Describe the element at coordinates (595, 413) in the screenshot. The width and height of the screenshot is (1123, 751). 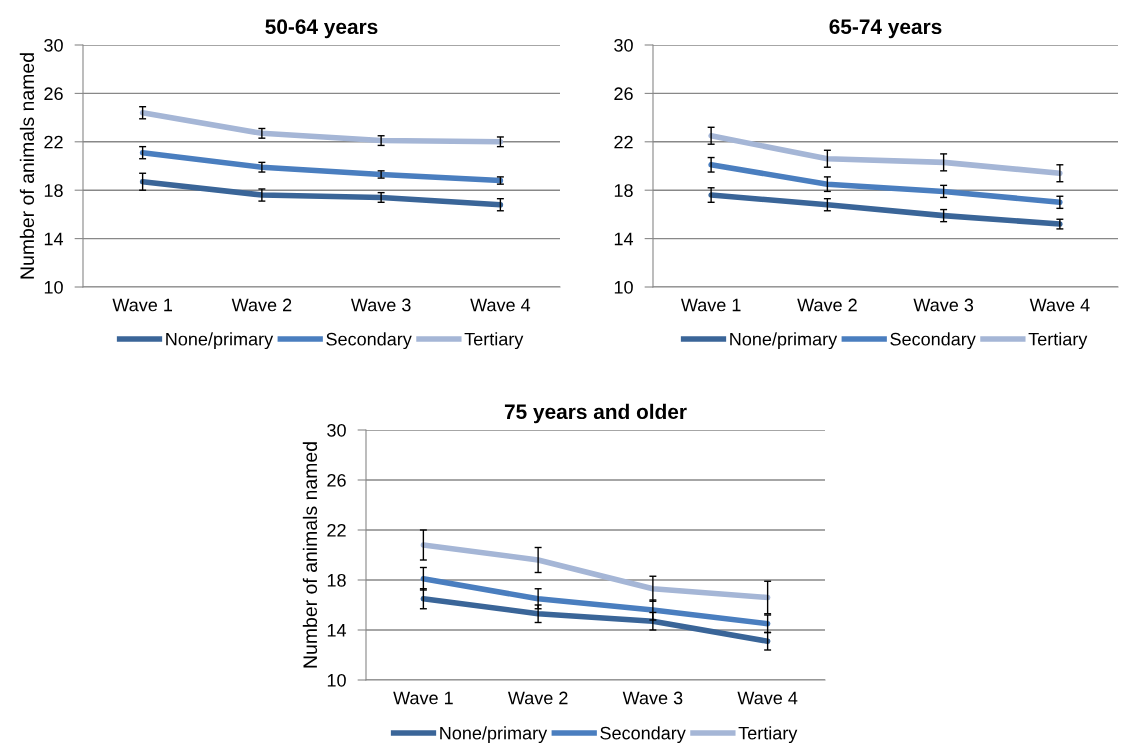
I see `chart-title: 75 years and older` at that location.